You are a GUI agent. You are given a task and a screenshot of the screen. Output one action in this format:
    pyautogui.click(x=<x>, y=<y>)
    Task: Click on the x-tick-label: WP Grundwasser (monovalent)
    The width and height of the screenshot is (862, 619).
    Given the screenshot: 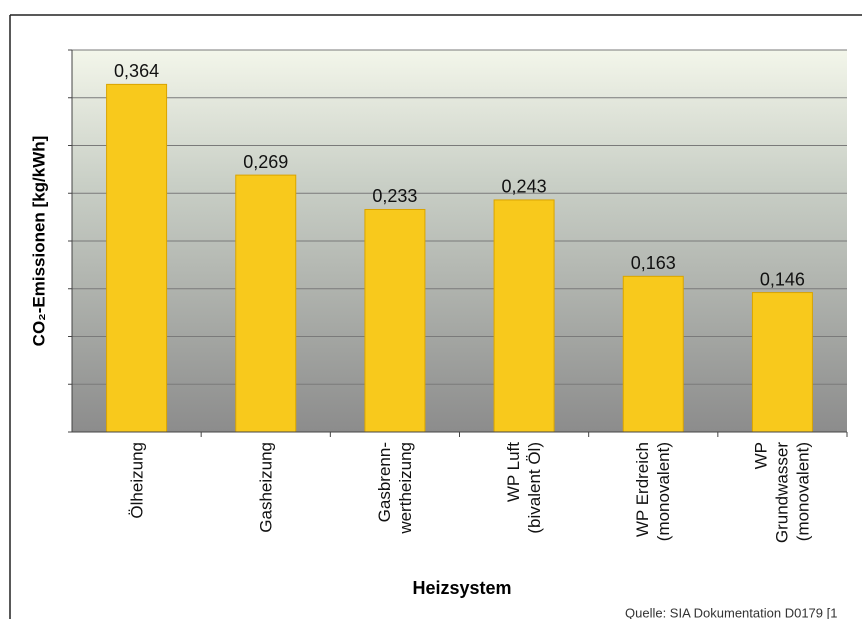 What is the action you would take?
    pyautogui.click(x=782, y=493)
    